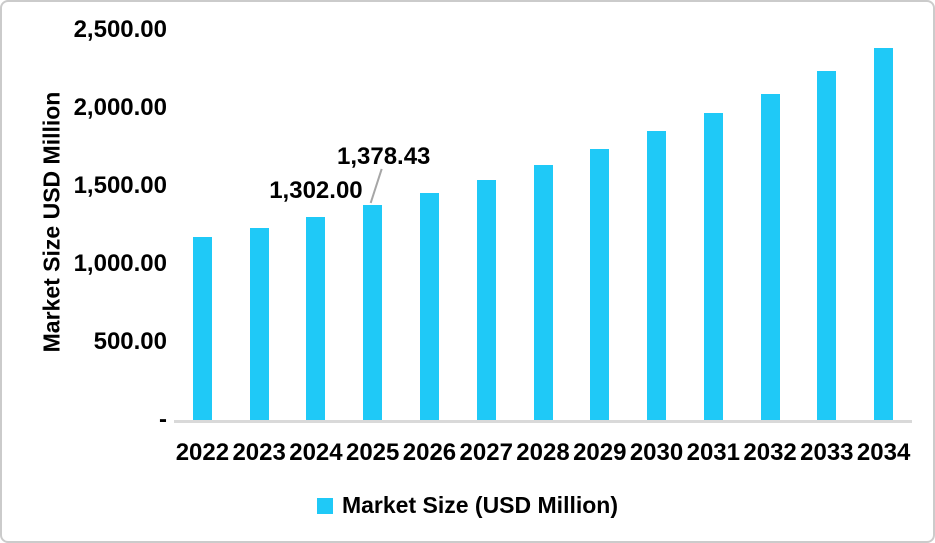 The image size is (935, 543). Describe the element at coordinates (120, 263) in the screenshot. I see `y-tick-1000: 1,000.00` at that location.